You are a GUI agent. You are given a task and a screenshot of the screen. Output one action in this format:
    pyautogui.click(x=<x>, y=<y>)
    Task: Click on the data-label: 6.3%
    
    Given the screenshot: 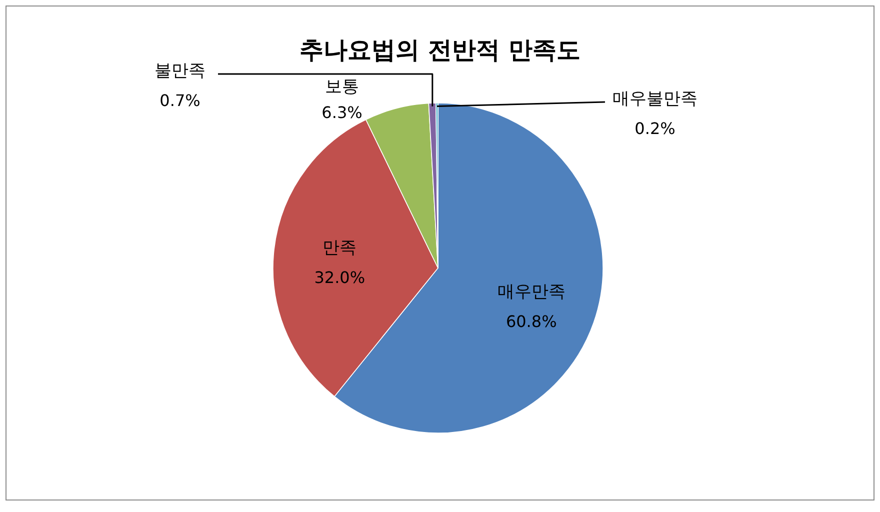 What is the action you would take?
    pyautogui.click(x=342, y=112)
    